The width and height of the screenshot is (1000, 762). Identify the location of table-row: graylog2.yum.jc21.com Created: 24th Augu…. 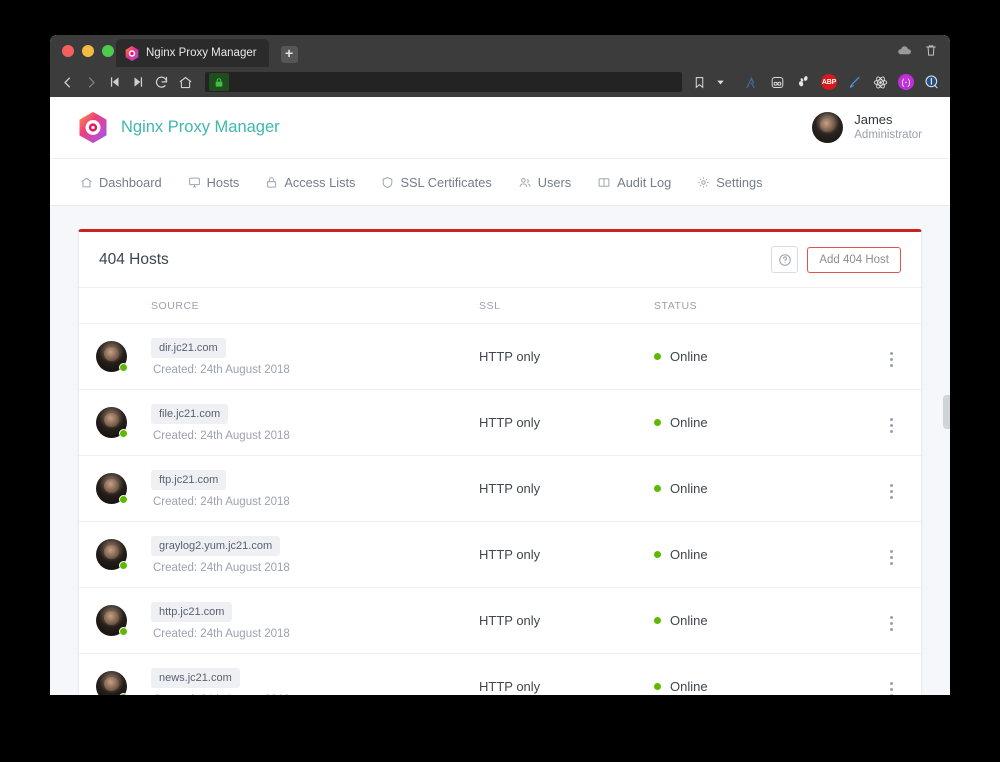
(500, 554).